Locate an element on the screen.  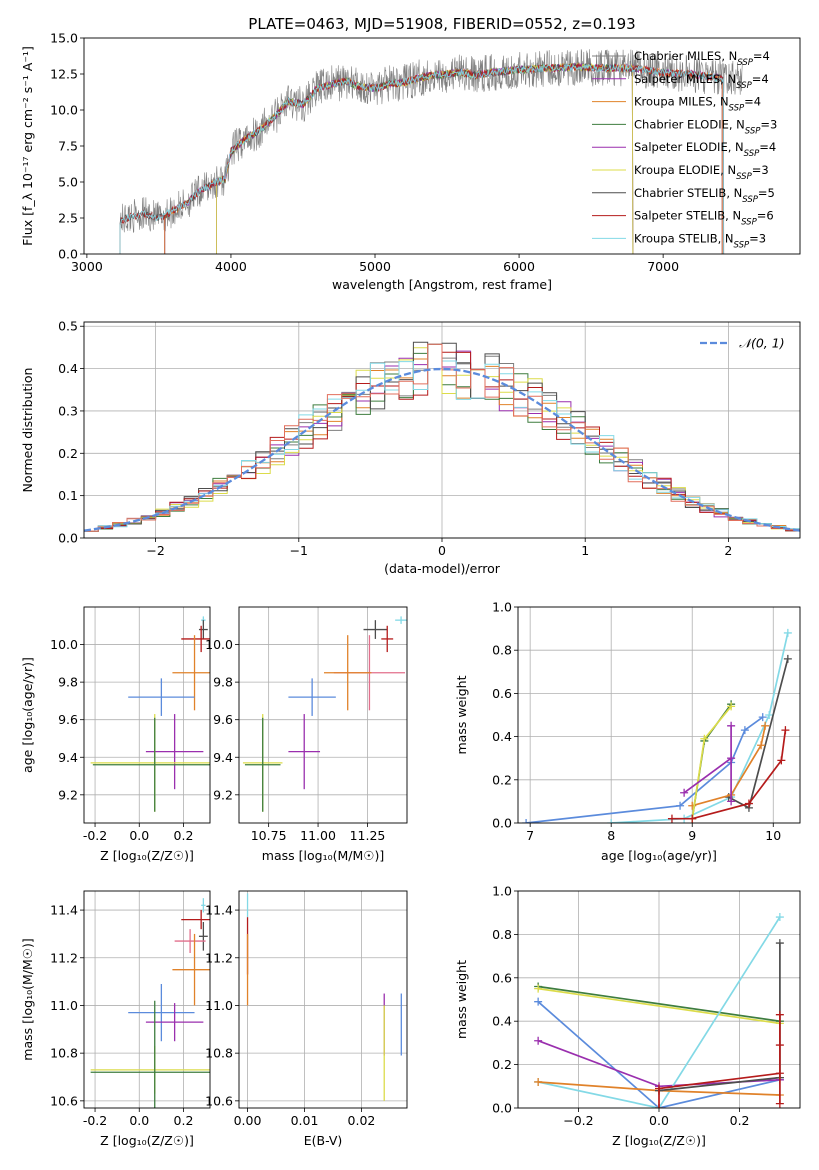
y-tick-label: 1.0 is located at coordinates (502, 607).